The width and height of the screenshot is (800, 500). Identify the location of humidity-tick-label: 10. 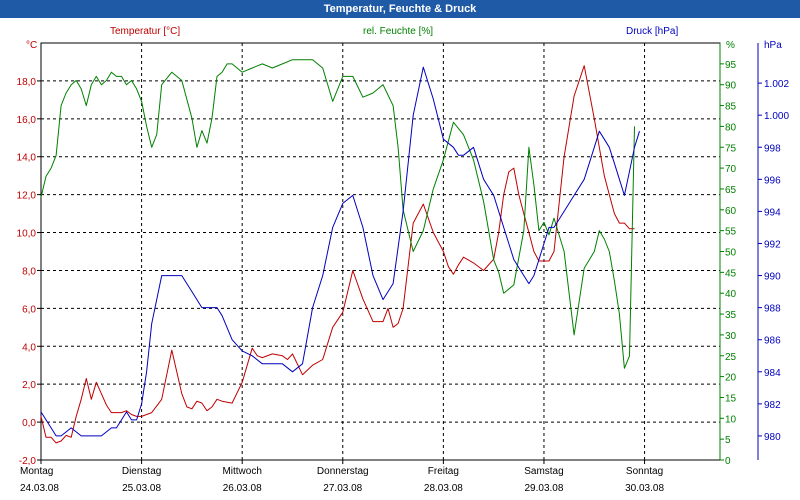
(731, 419).